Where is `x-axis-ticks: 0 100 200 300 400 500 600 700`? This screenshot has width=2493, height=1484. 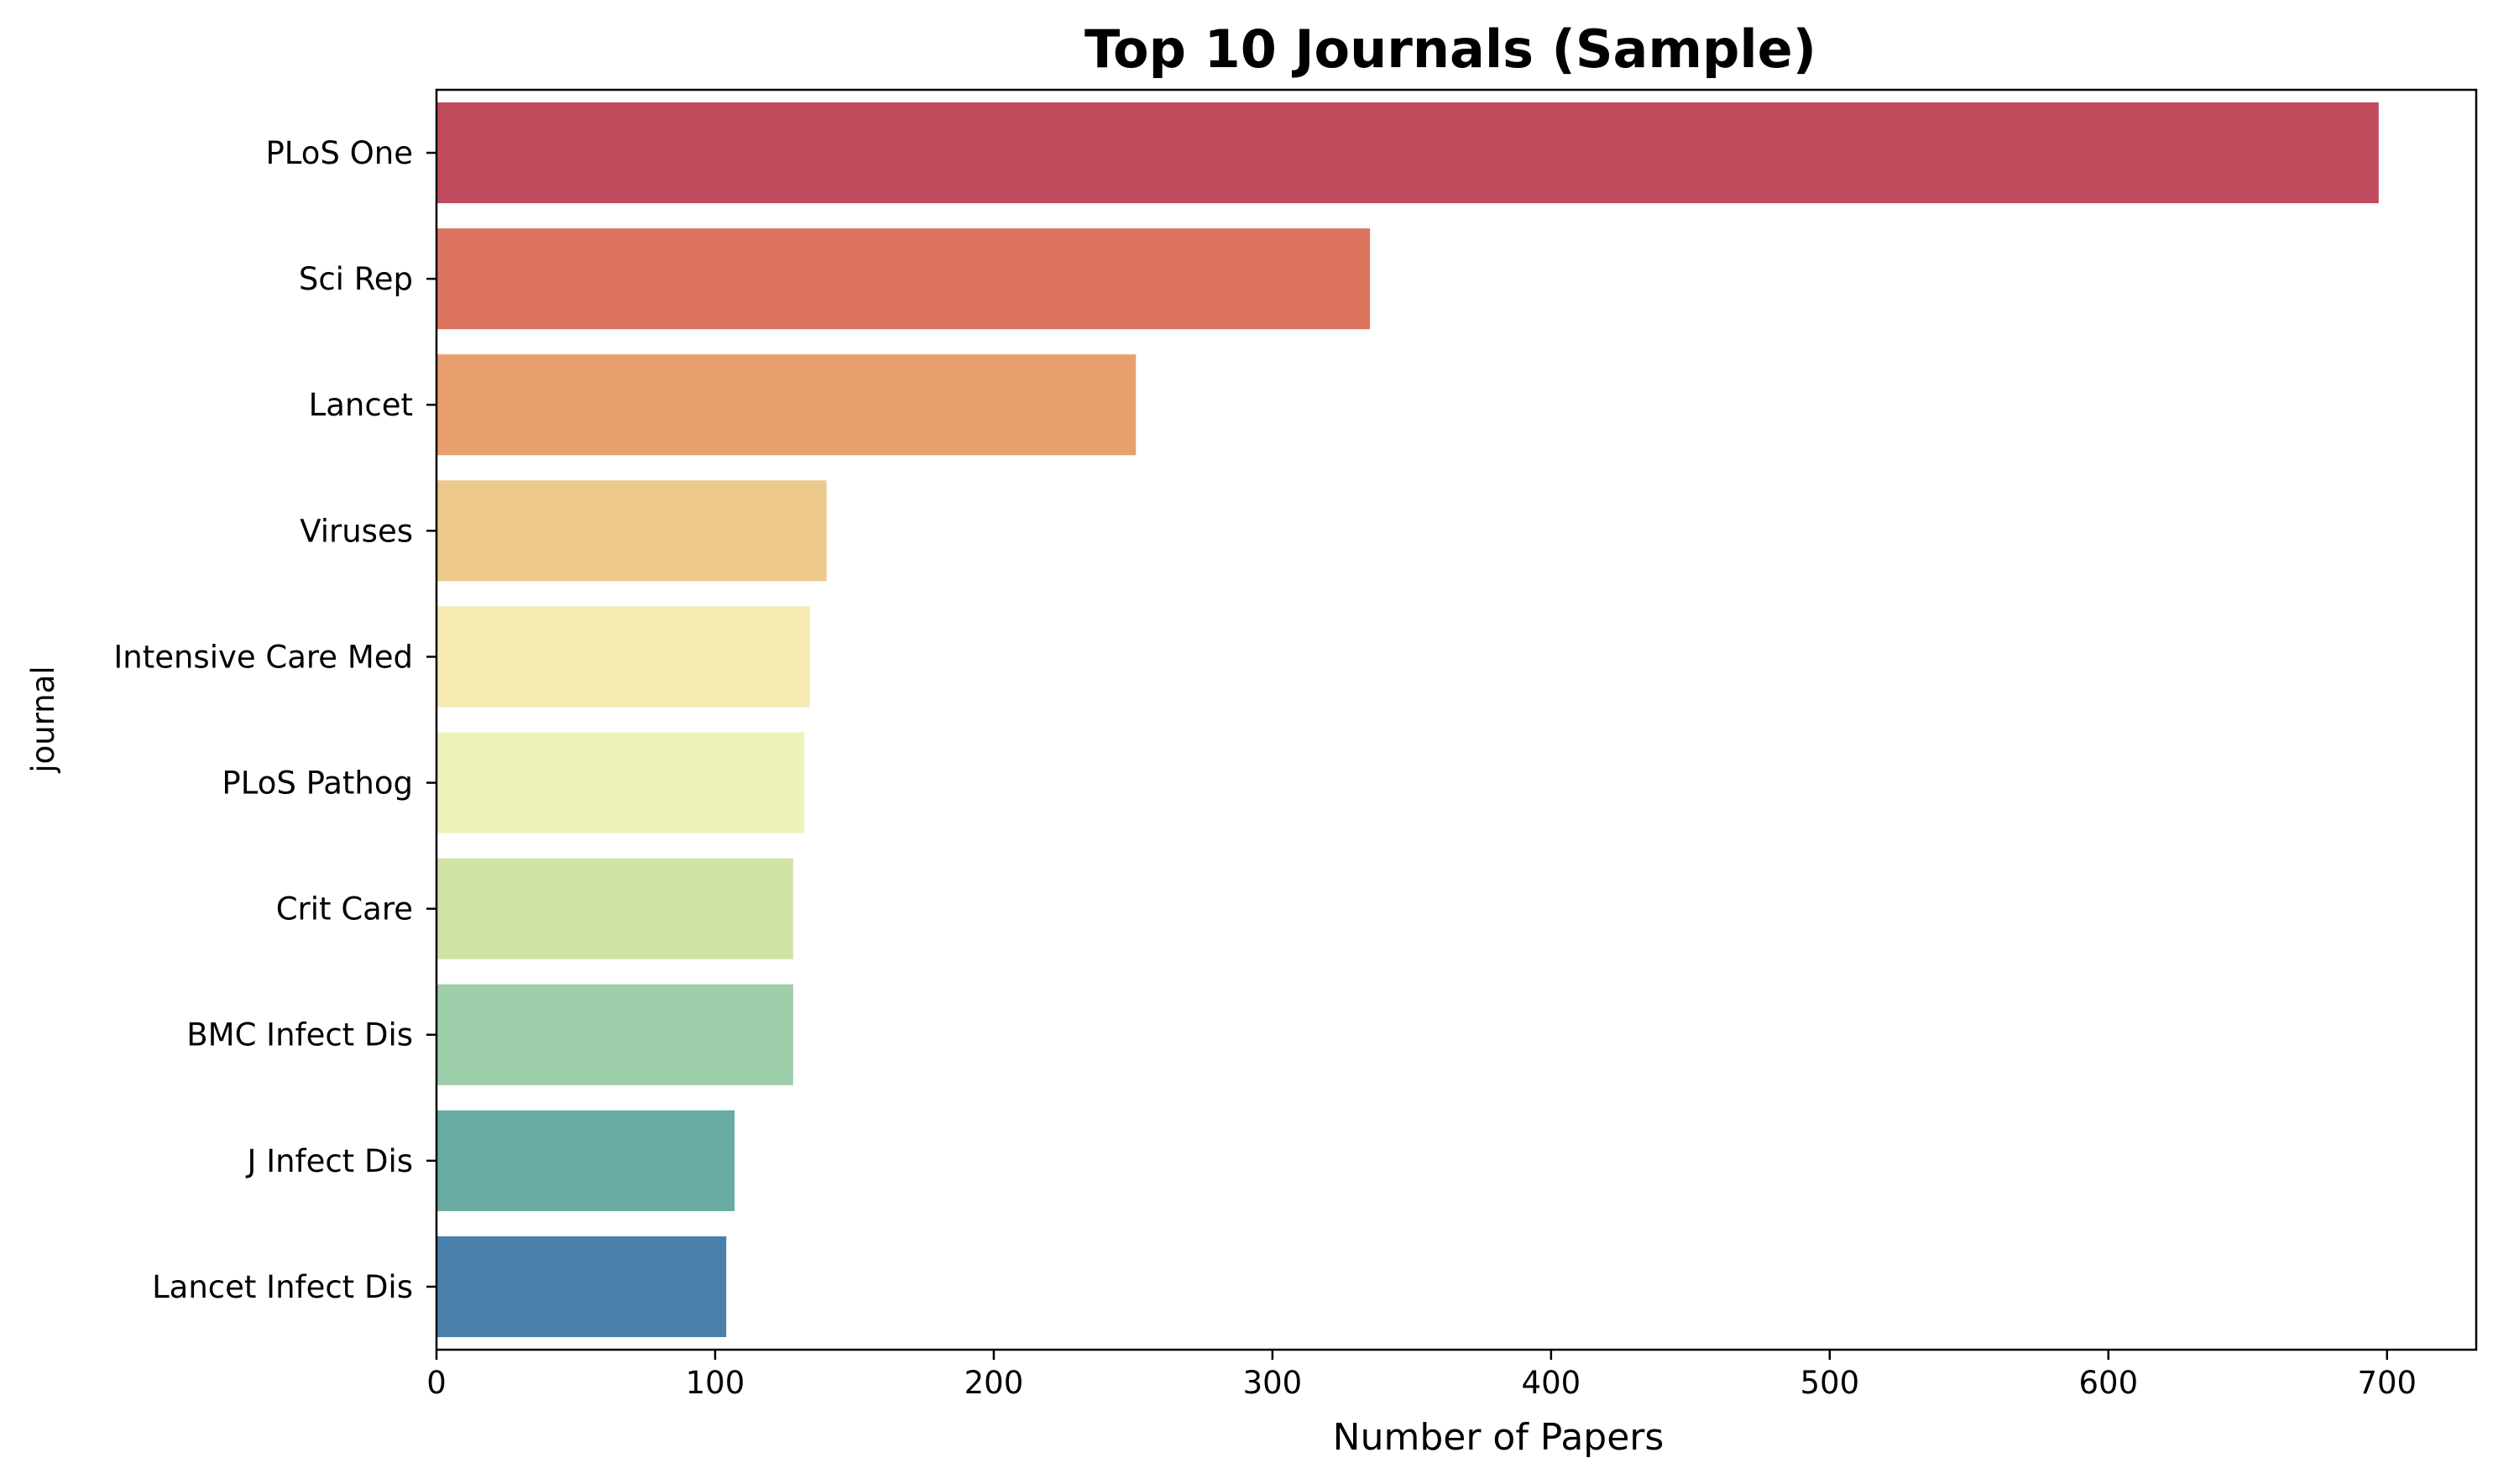 x-axis-ticks: 0 100 200 300 400 500 600 700 is located at coordinates (1421, 1375).